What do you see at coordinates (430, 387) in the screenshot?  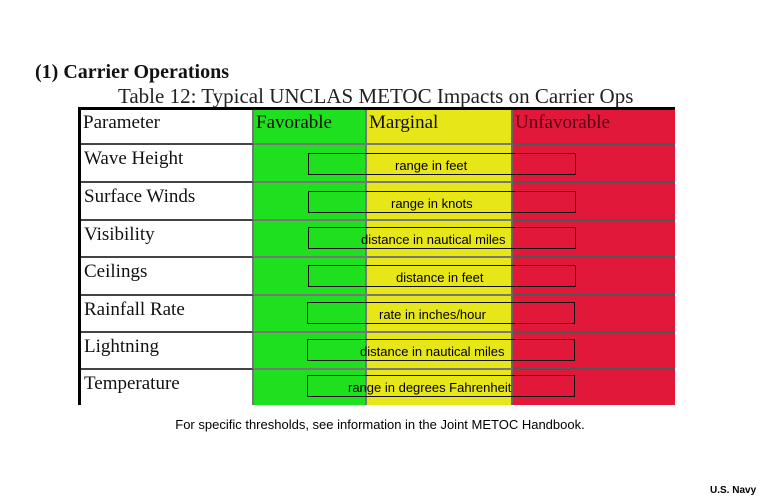 I see `threshold-label: range in degrees Fahrenheit` at bounding box center [430, 387].